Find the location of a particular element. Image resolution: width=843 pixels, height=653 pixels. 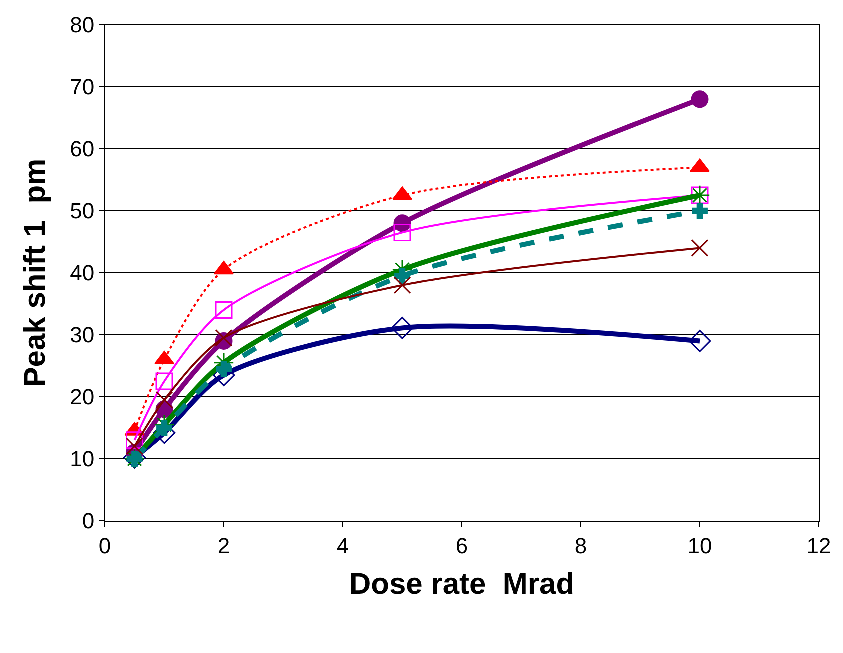

x-tick-label: 12 is located at coordinates (819, 545).